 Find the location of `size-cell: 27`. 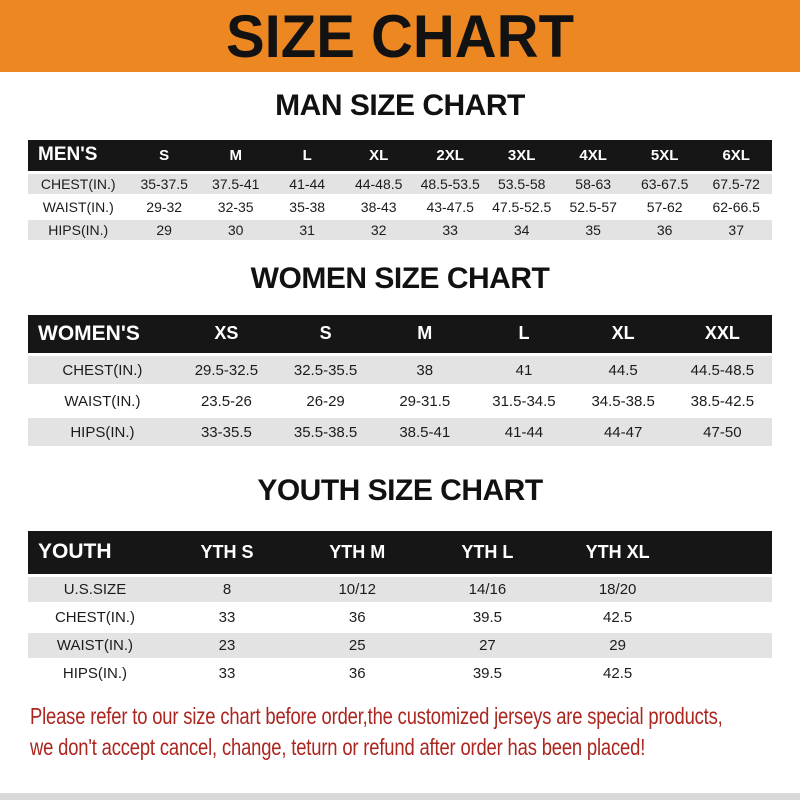

size-cell: 27 is located at coordinates (487, 646).